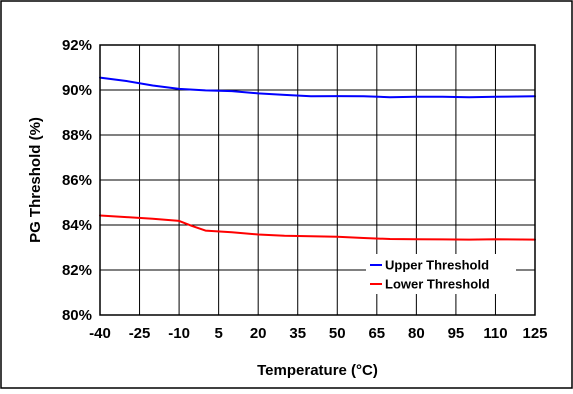  Describe the element at coordinates (218, 333) in the screenshot. I see `x-tick-label: 5` at that location.